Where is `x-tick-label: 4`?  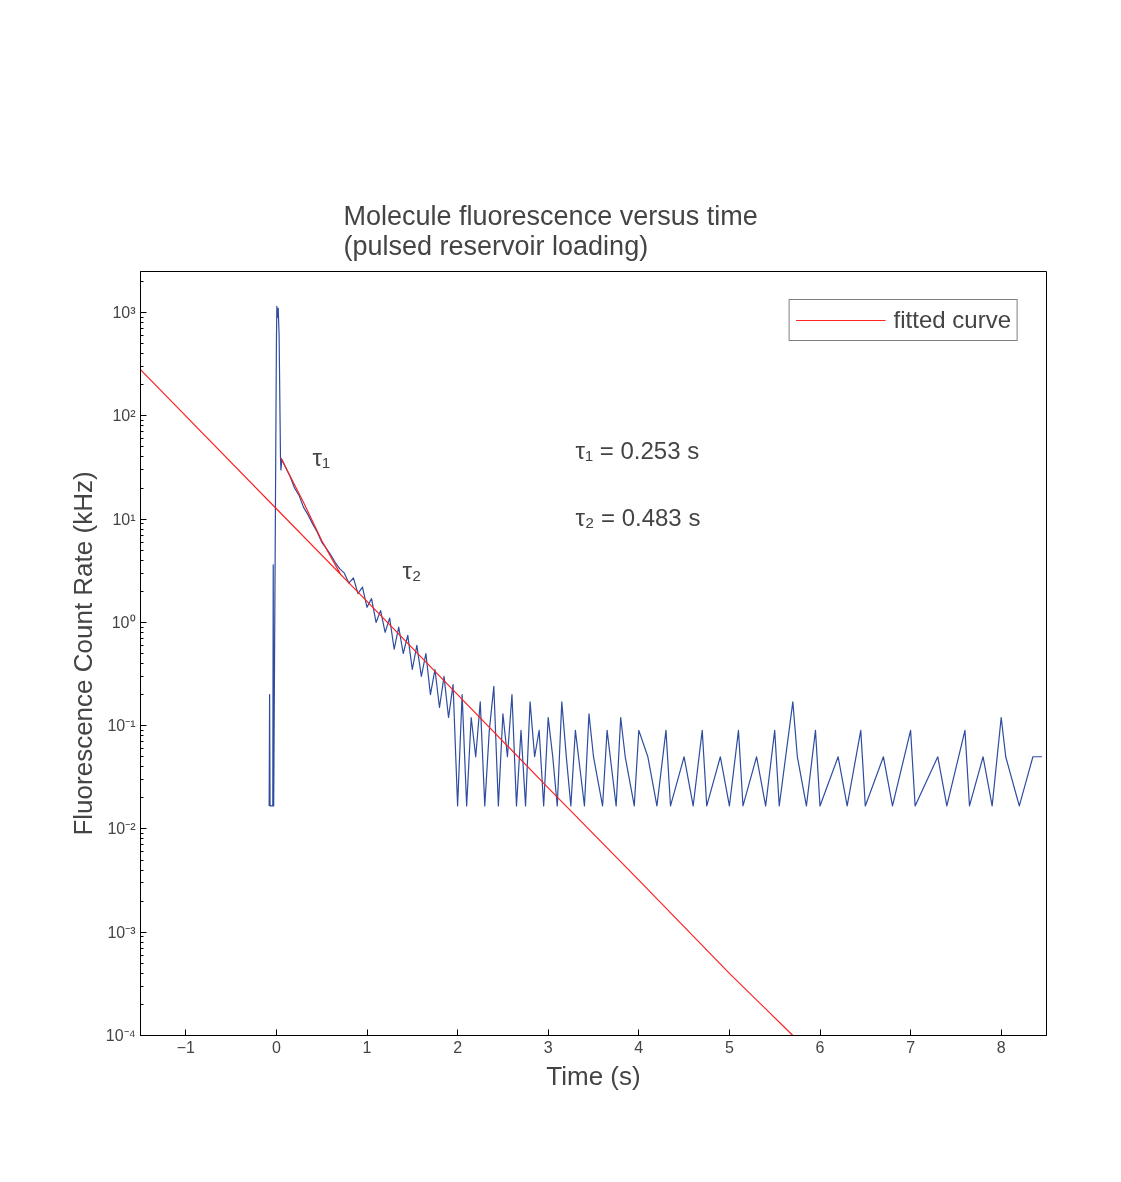 x-tick-label: 4 is located at coordinates (639, 1047).